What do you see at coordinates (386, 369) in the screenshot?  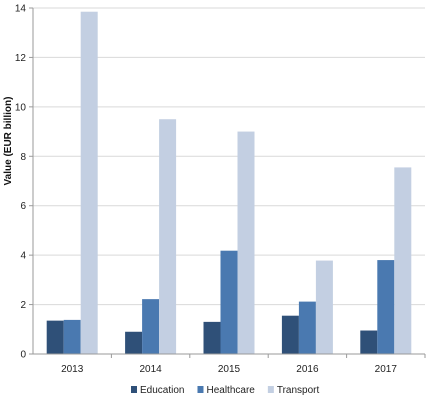 I see `x-tick-label: 2017` at bounding box center [386, 369].